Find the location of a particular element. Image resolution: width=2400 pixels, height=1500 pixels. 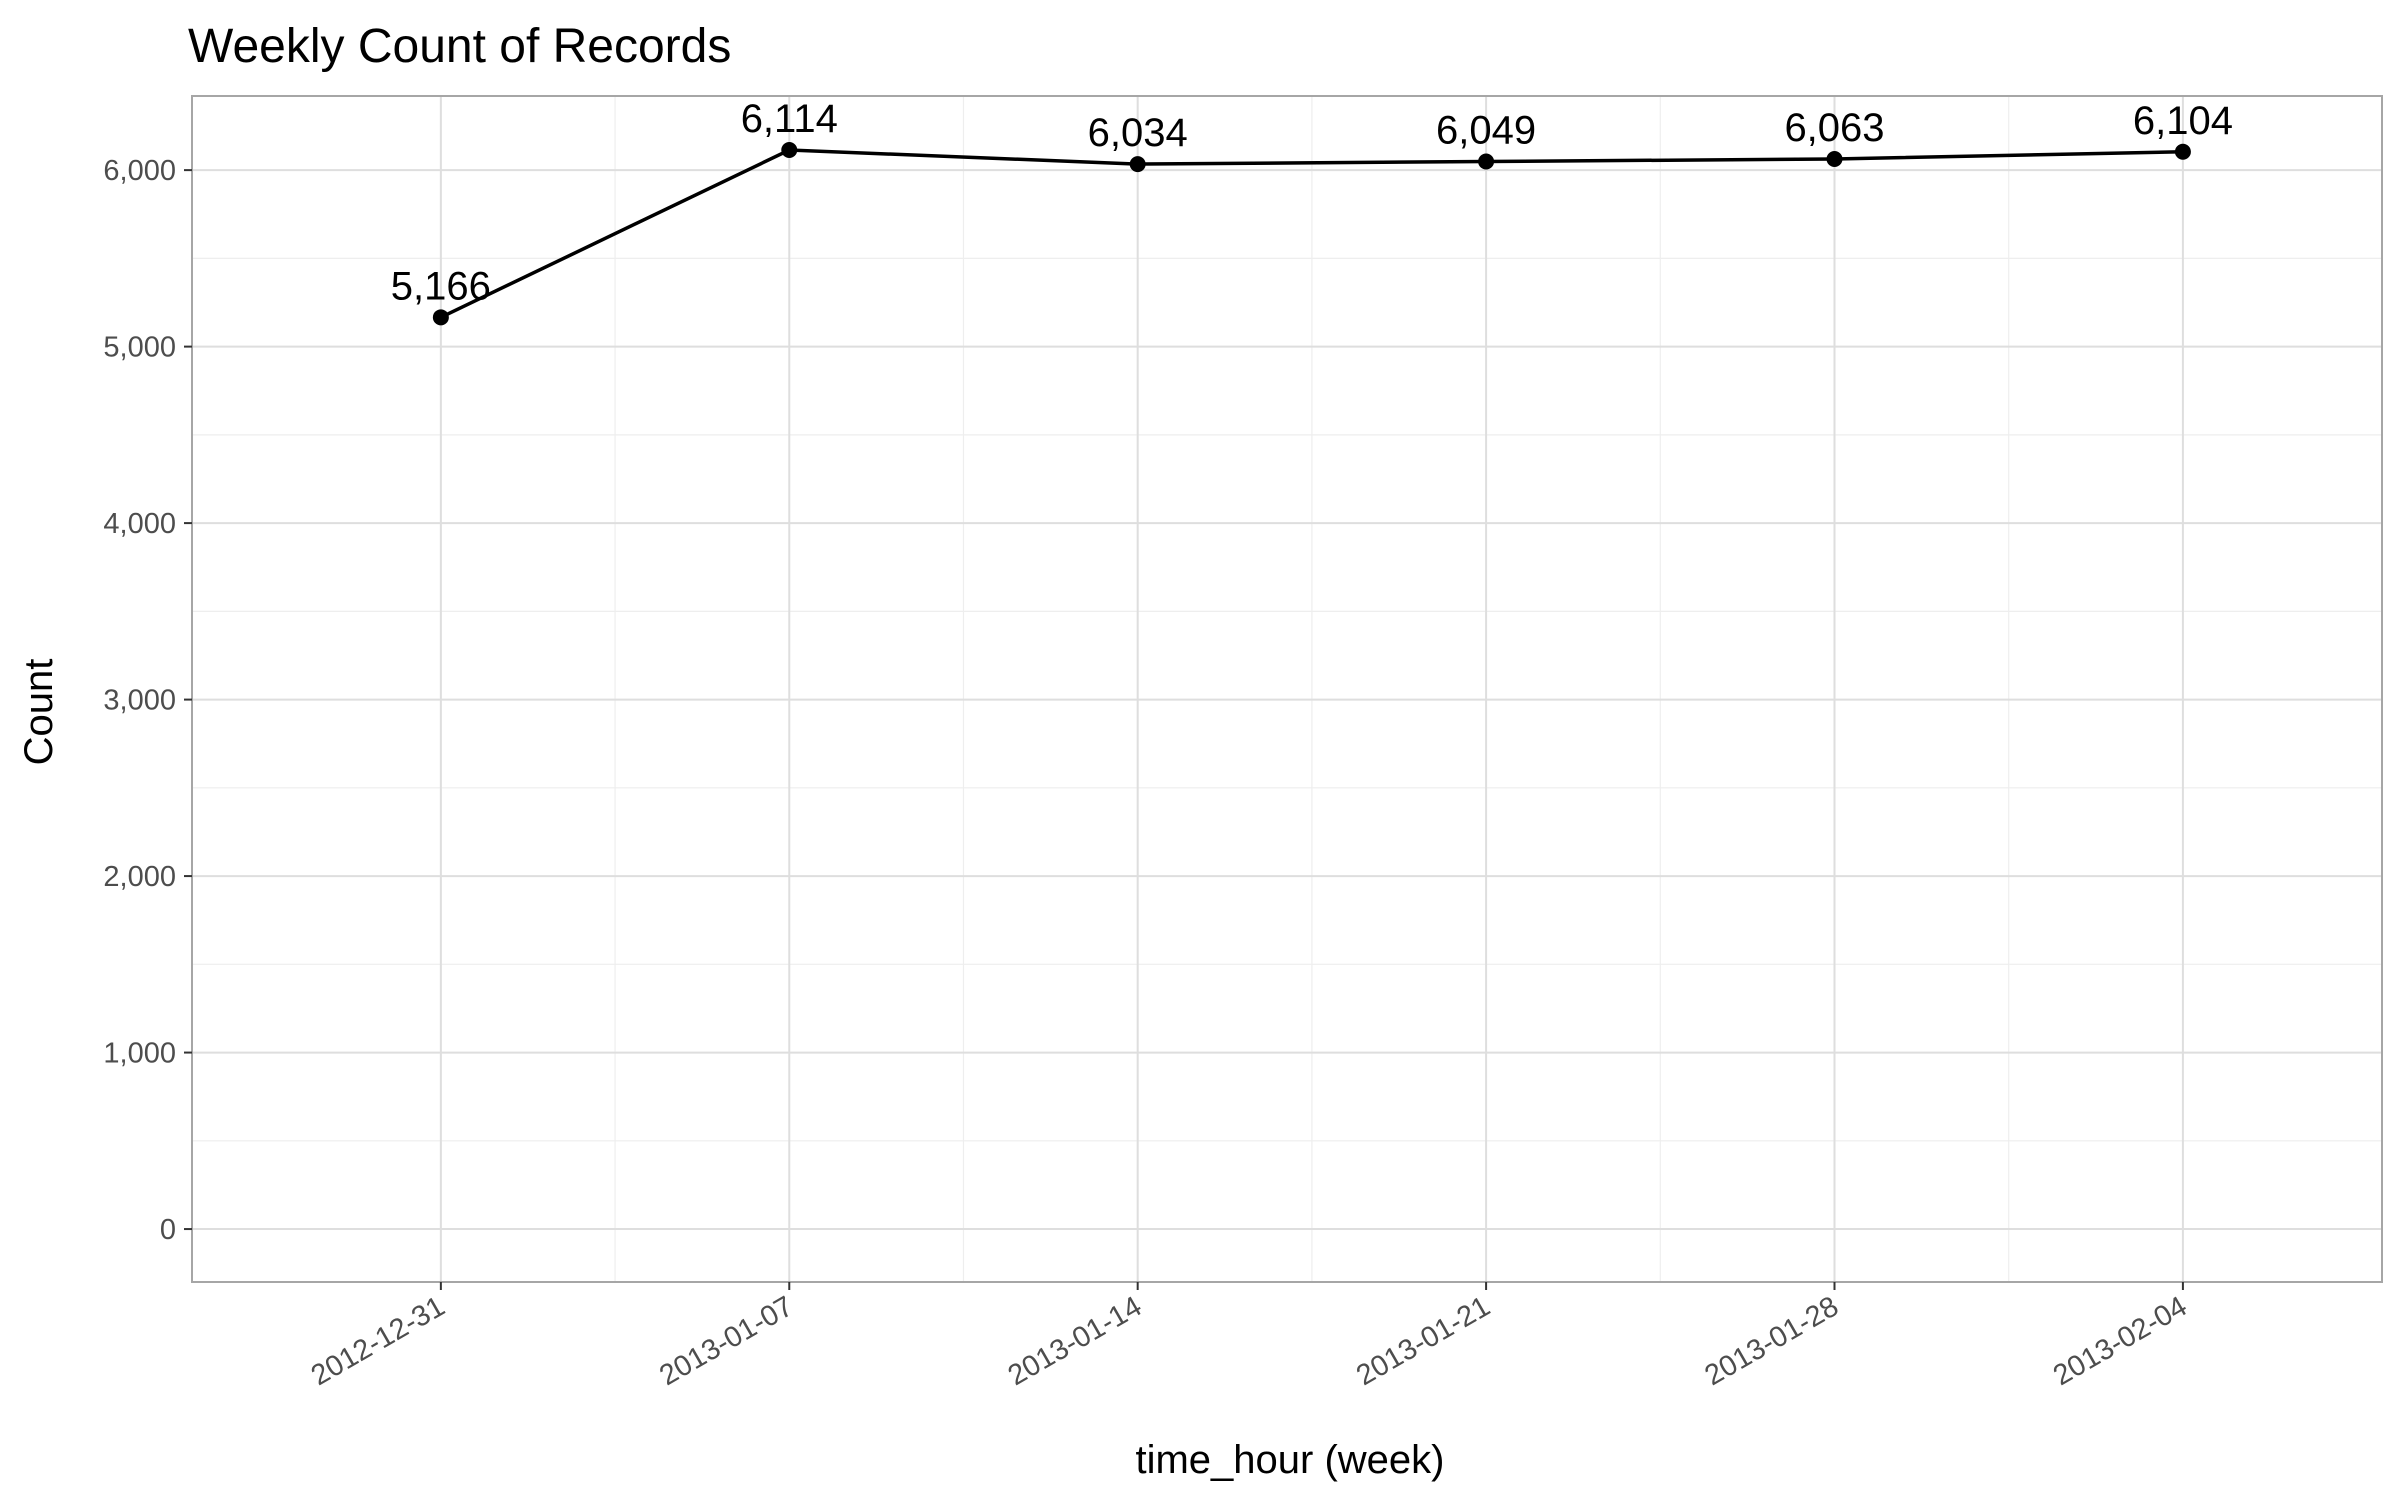

data-label: 6,114 is located at coordinates (789, 119).